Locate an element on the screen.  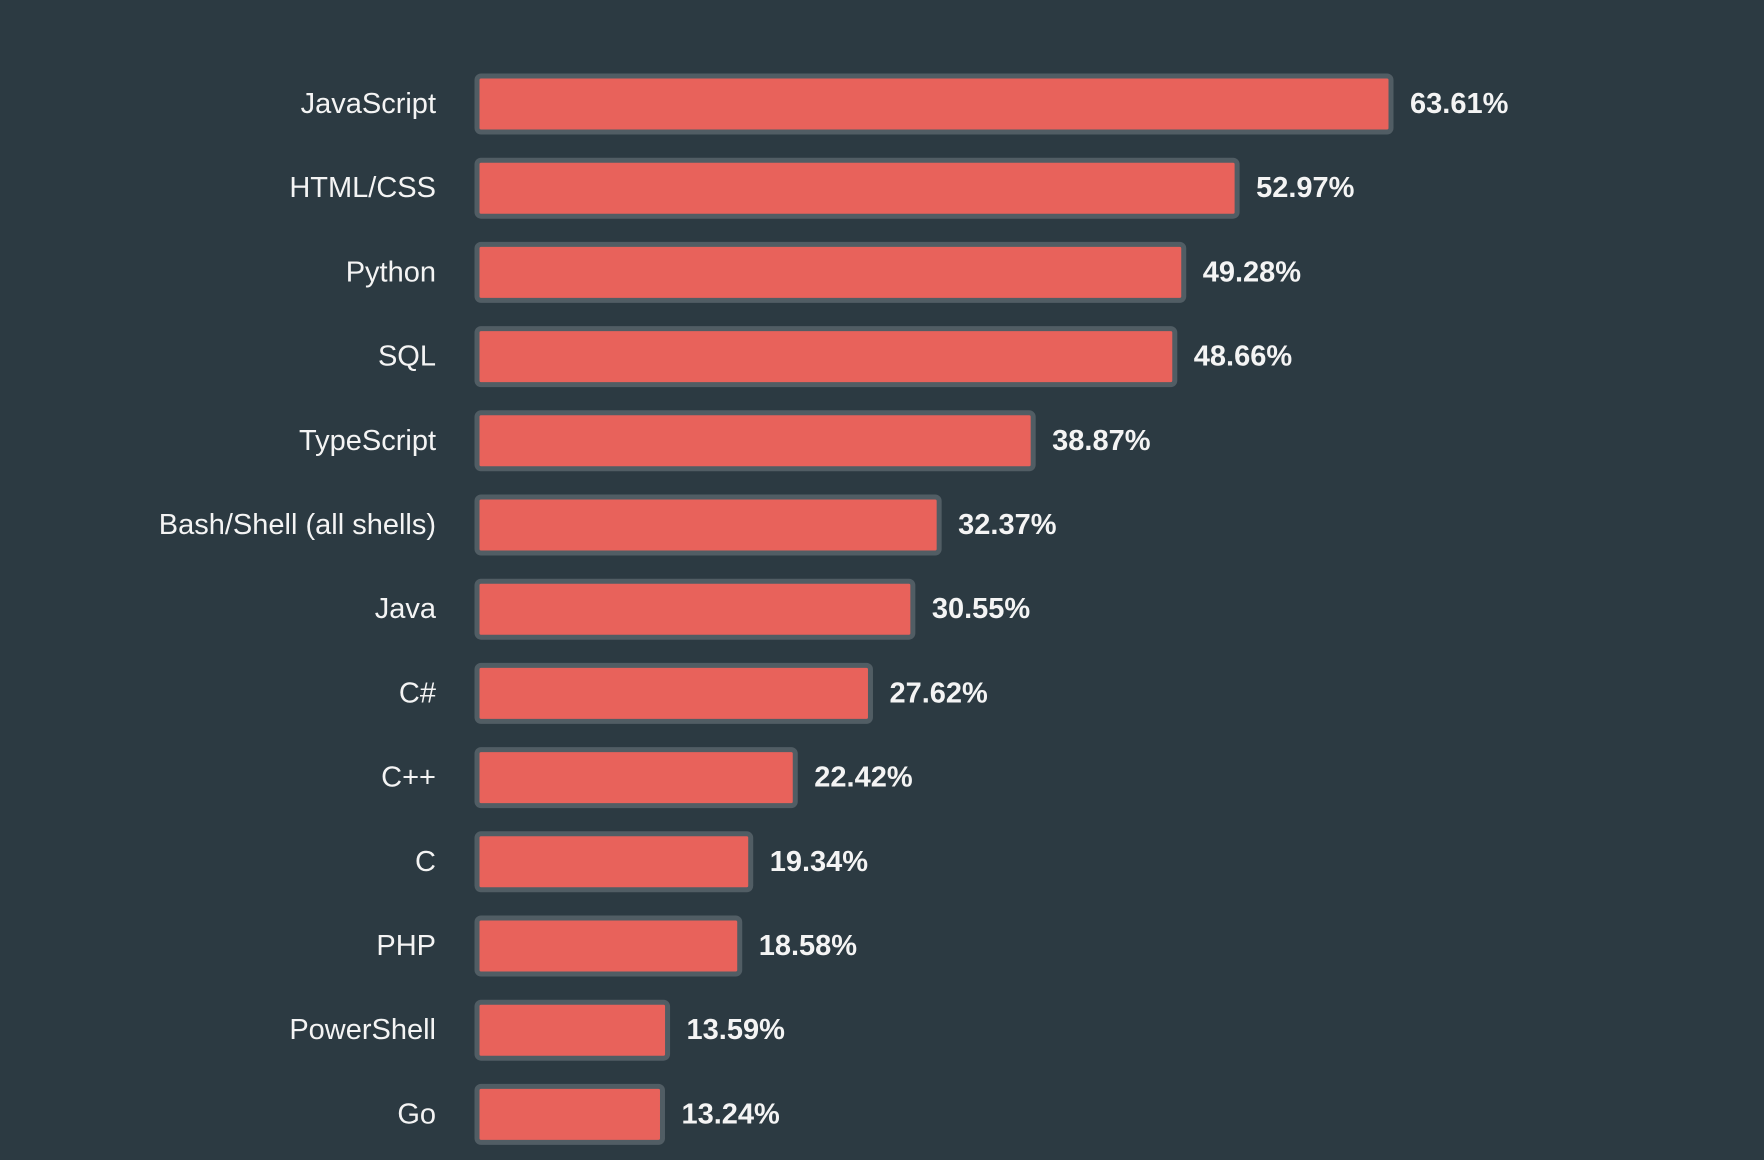
bar-row: TypeScript 38.87% is located at coordinates (725, 441).